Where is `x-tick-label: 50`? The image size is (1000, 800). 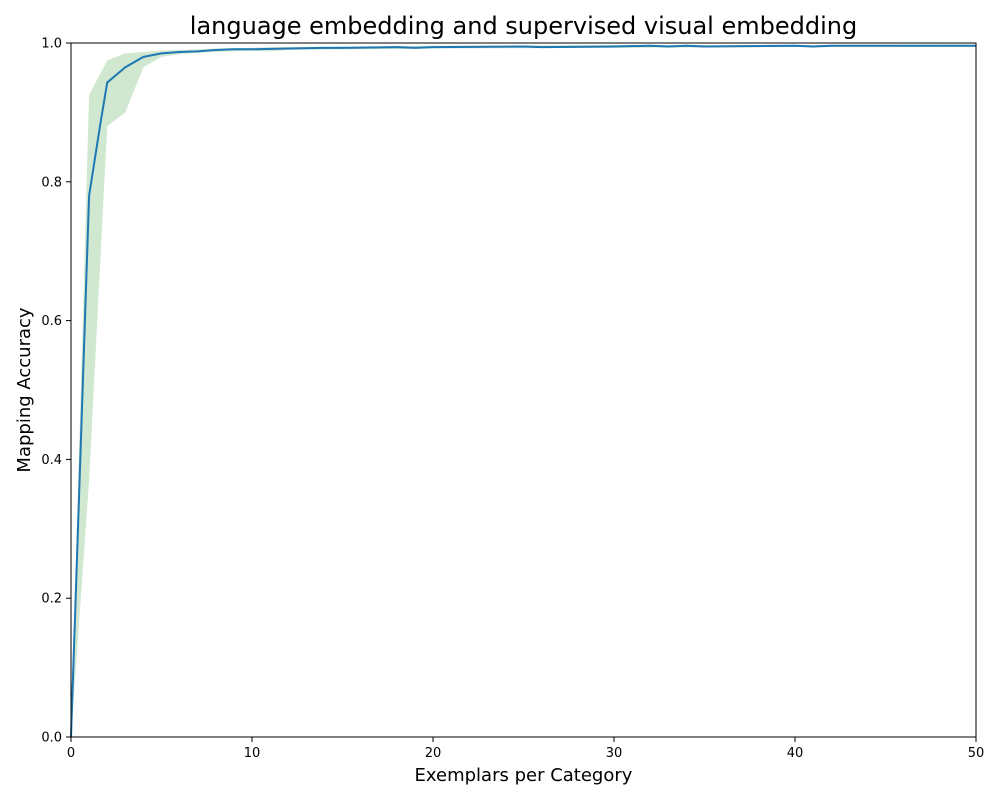 x-tick-label: 50 is located at coordinates (976, 753).